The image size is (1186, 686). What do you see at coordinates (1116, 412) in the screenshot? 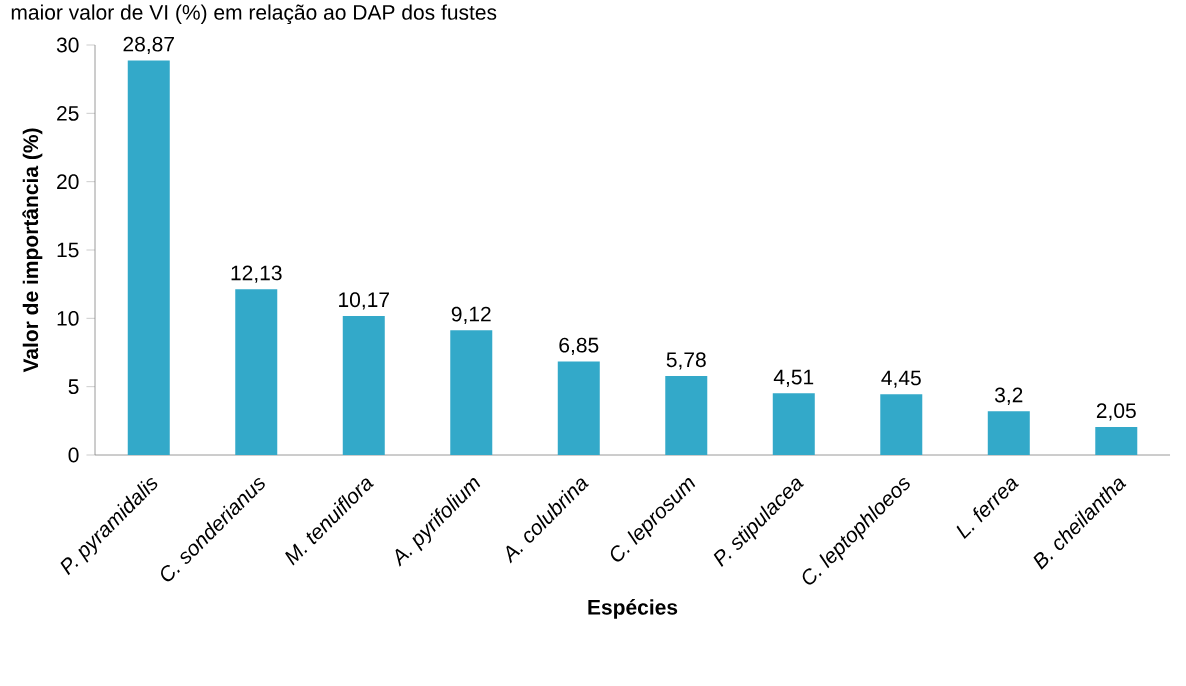
I see `data-label: 2,05` at bounding box center [1116, 412].